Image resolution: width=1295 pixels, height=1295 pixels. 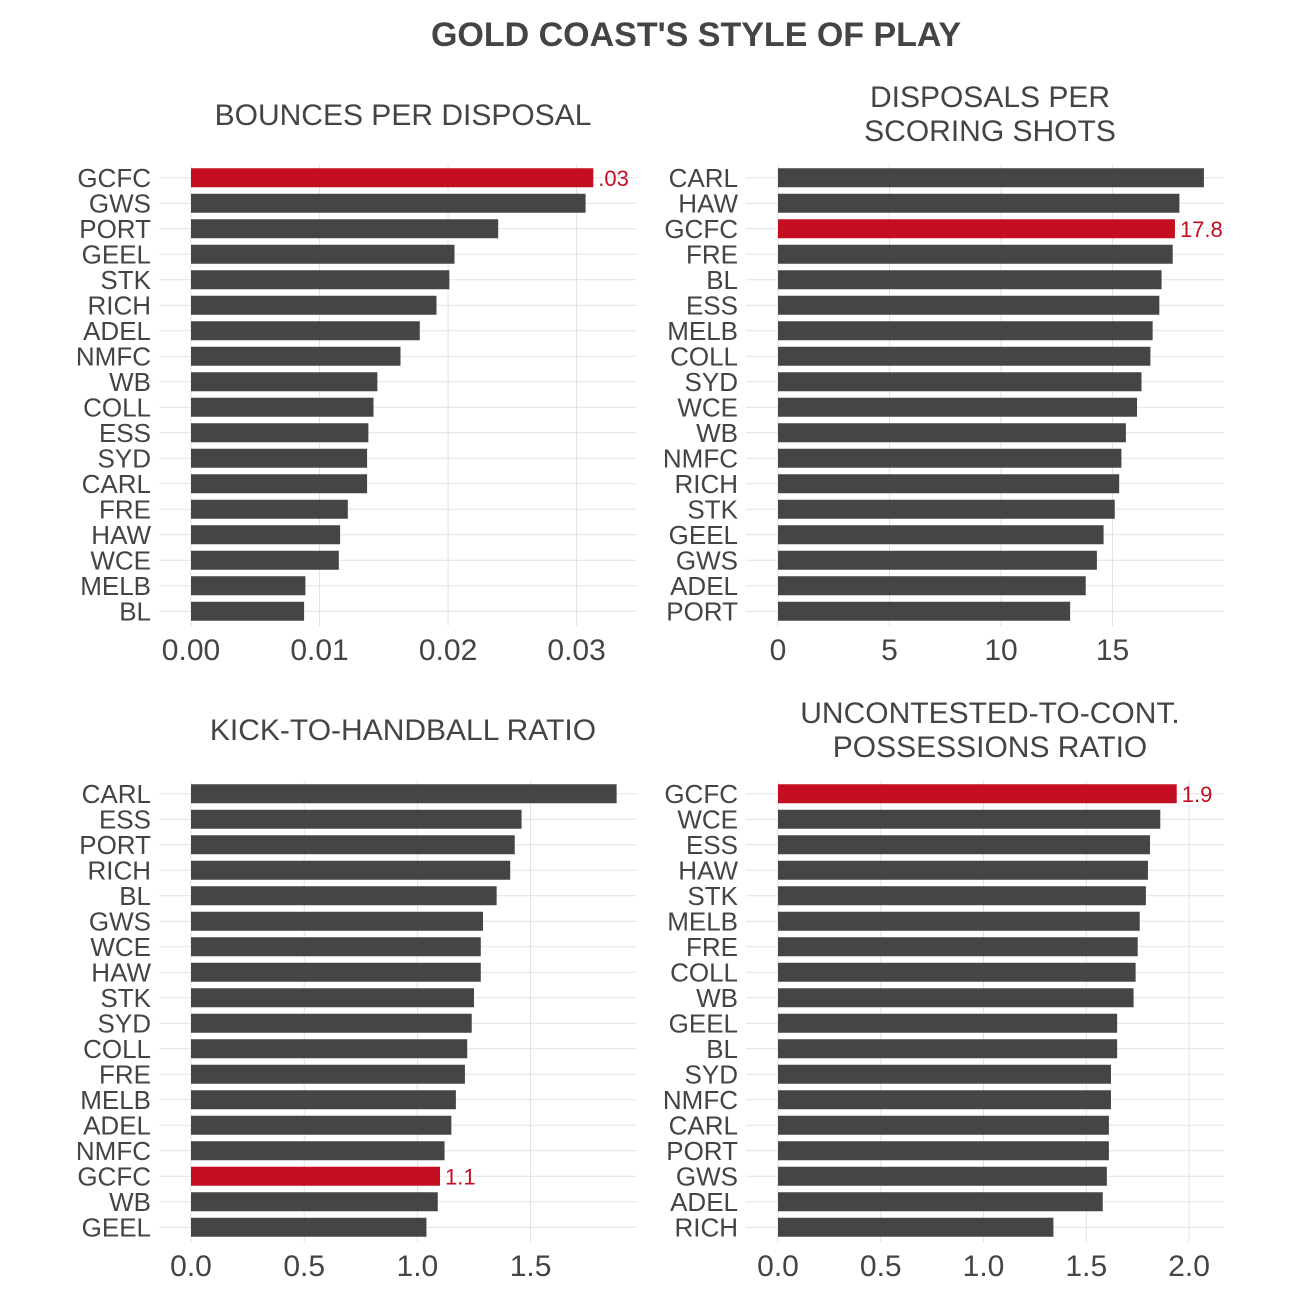 I want to click on x-tick-label: 0.00, so click(x=191, y=650).